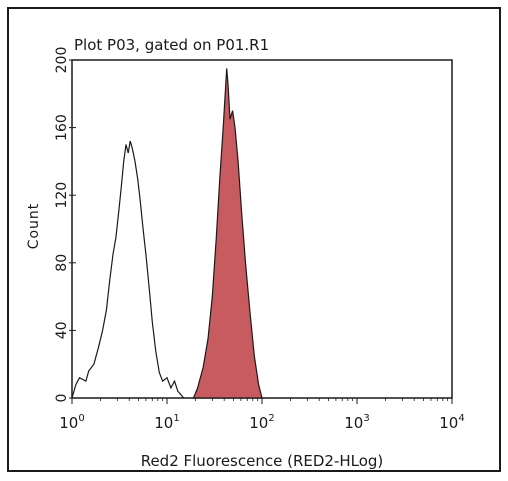 This screenshot has height=481, width=508. I want to click on y-axis-label: Count, so click(34, 226).